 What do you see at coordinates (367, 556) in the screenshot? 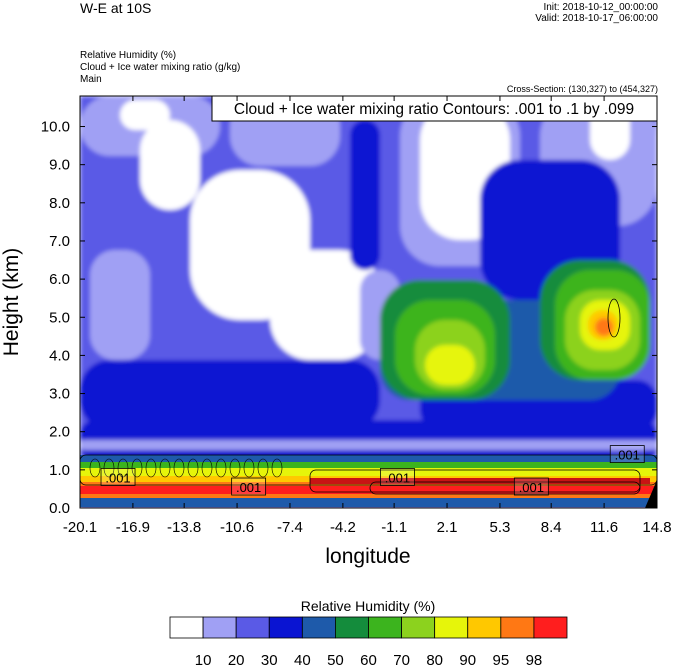
I see `x-axis-label: longitude` at bounding box center [367, 556].